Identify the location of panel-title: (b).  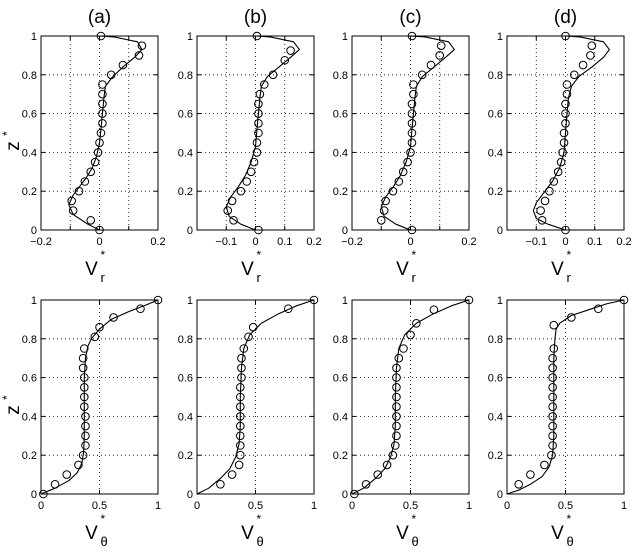
(255, 17).